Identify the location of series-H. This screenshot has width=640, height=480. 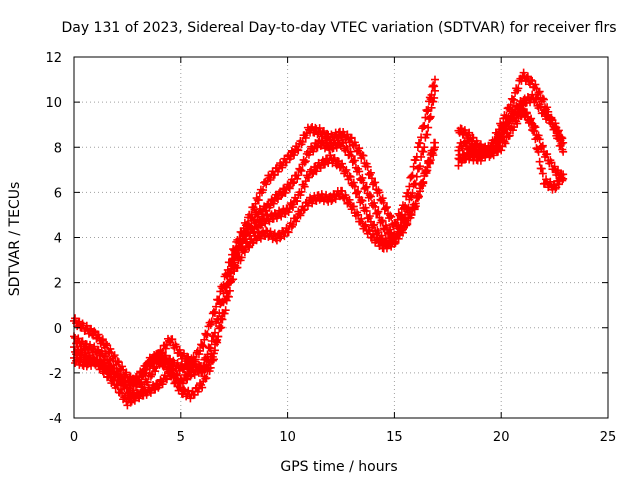
(511, 146).